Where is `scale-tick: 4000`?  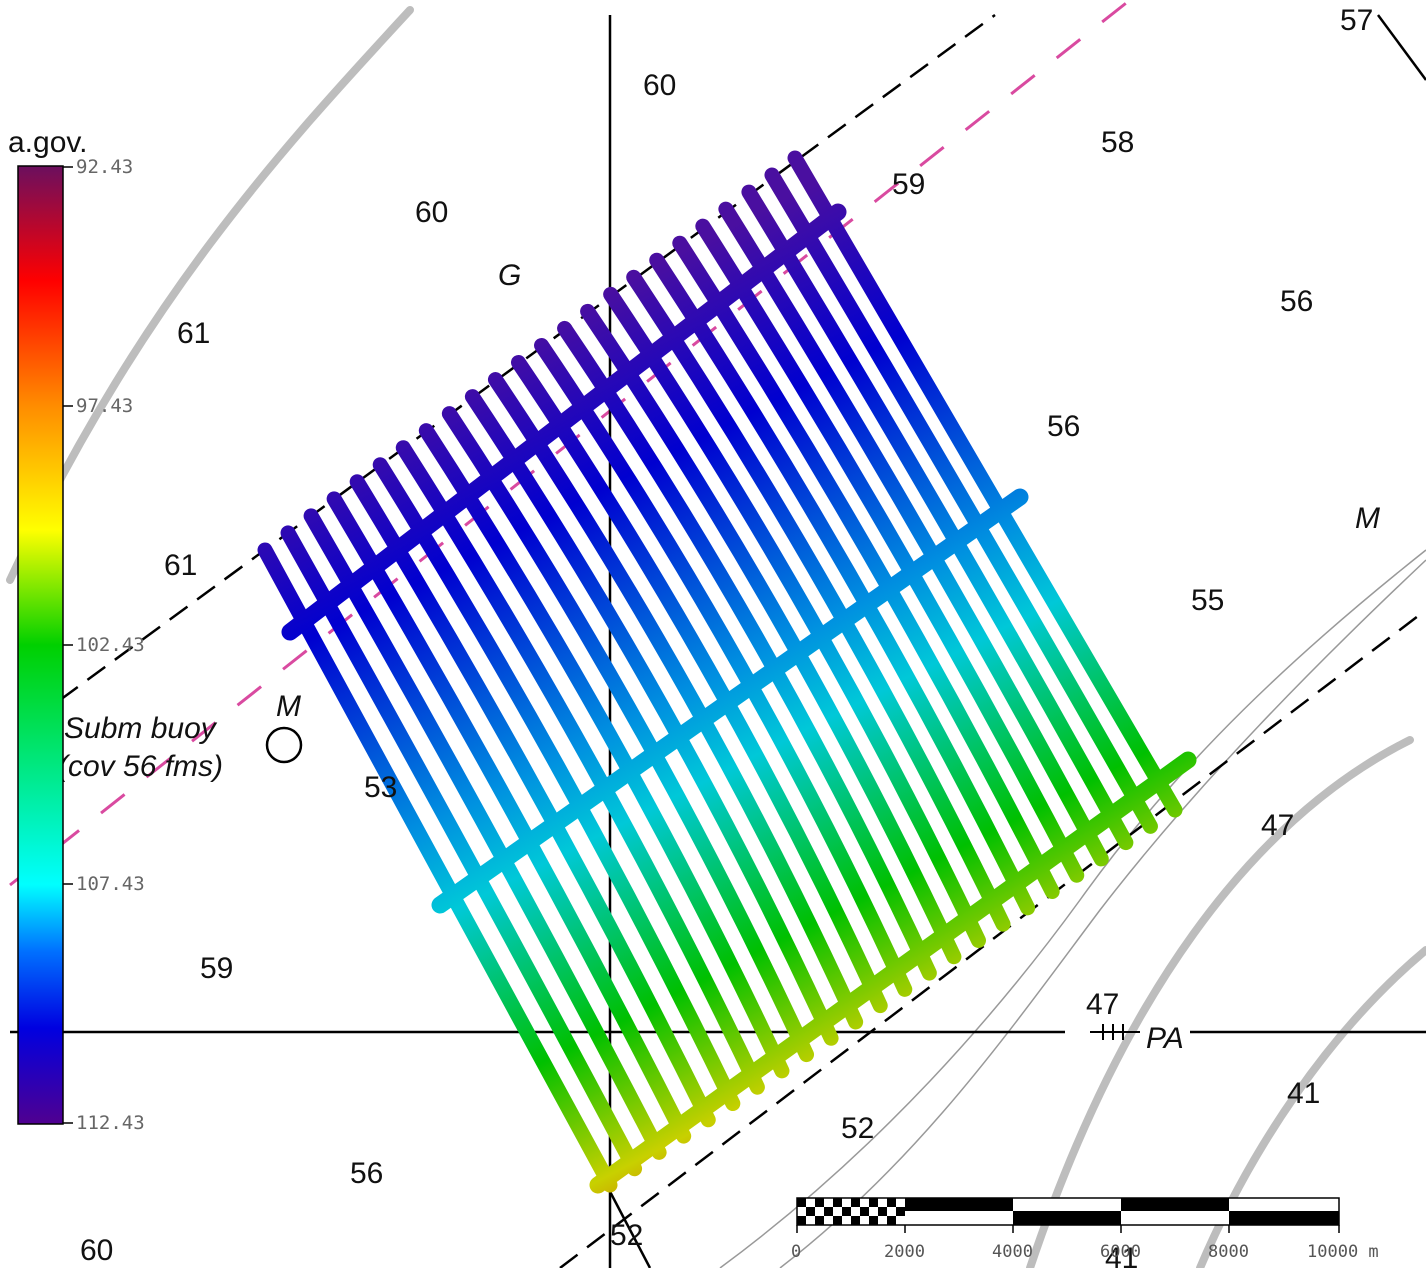 scale-tick: 4000 is located at coordinates (1012, 1252).